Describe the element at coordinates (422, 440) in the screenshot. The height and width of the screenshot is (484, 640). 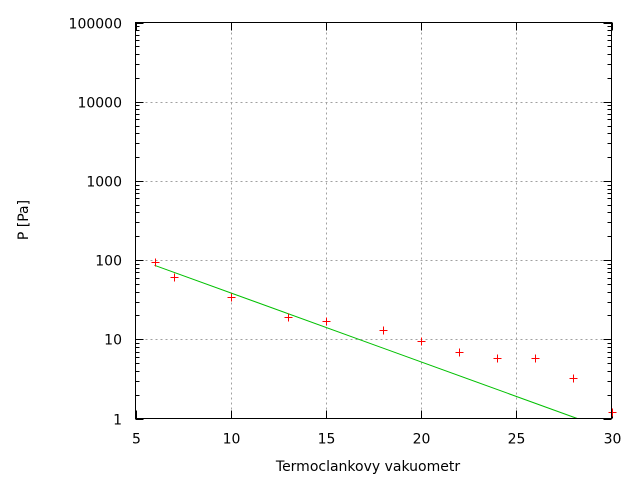
I see `x-tick-label: 20` at that location.